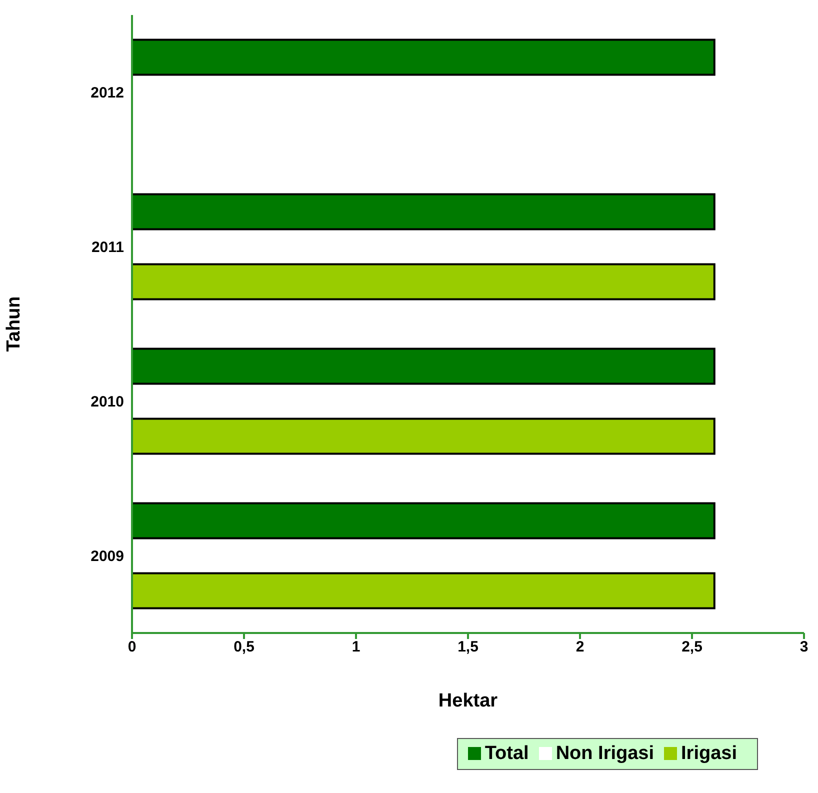 This screenshot has width=818, height=793. I want to click on x-tick-label: 1, so click(356, 647).